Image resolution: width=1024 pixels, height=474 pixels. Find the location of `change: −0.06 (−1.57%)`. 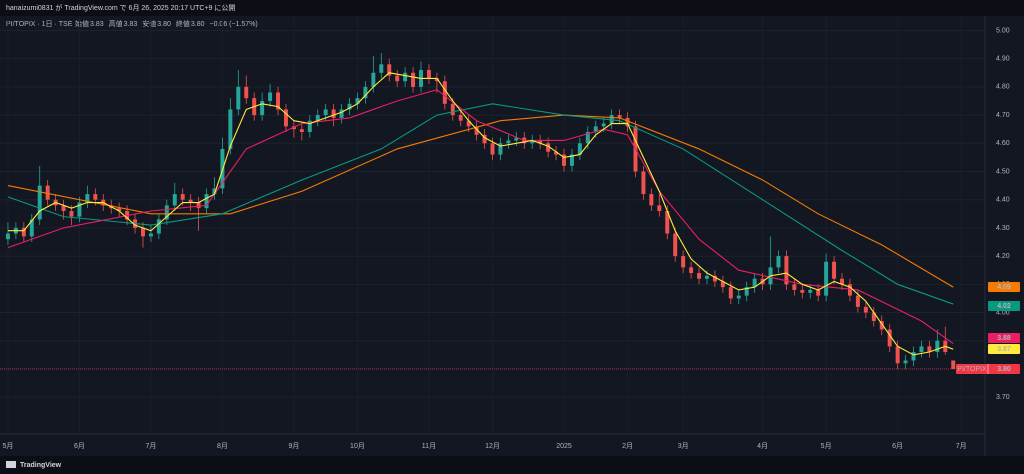

change: −0.06 (−1.57%) is located at coordinates (234, 24).